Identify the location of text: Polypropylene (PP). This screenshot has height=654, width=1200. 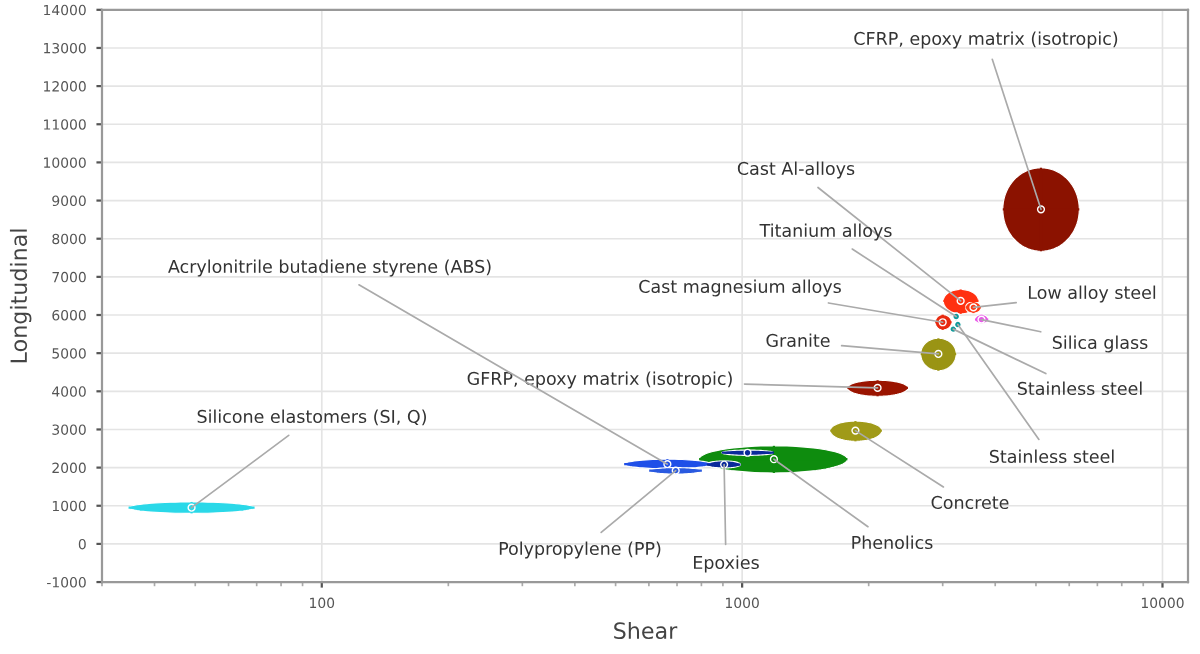
(580, 550).